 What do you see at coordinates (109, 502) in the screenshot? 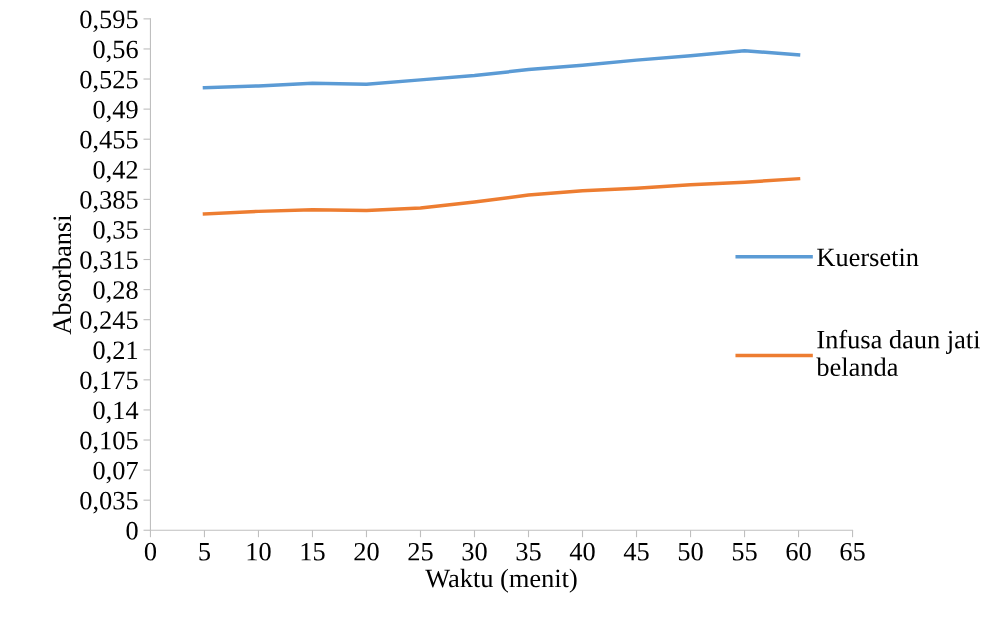
I see `y-tick-label: 0,035` at bounding box center [109, 502].